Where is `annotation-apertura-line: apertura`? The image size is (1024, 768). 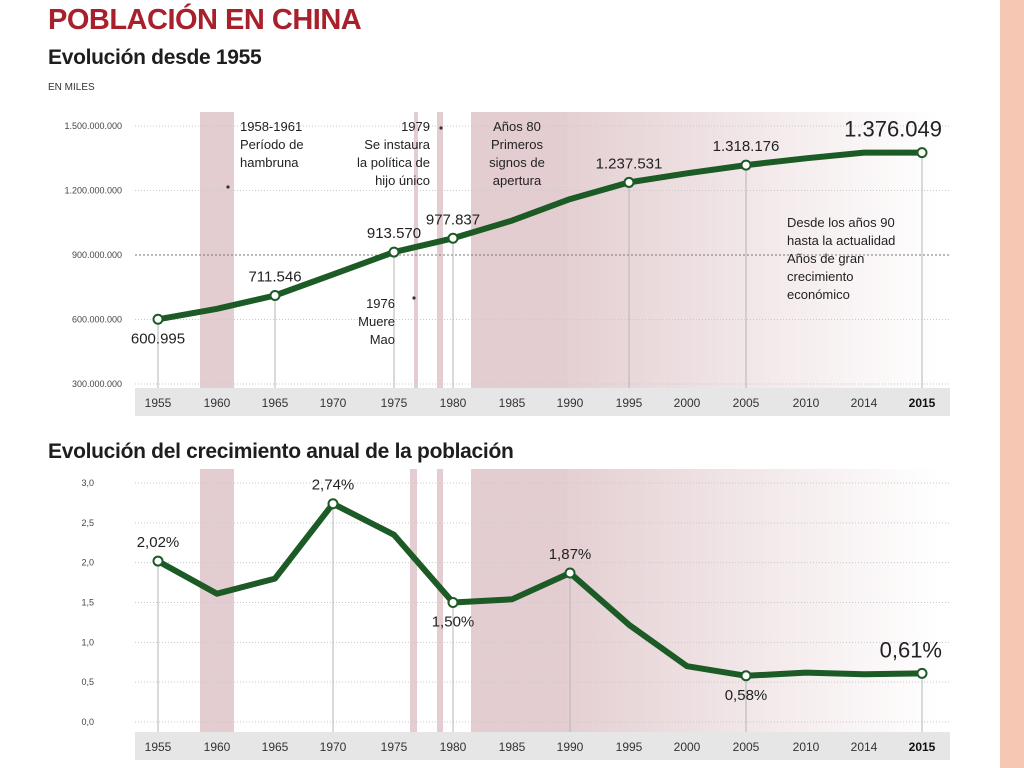
annotation-apertura-line: apertura is located at coordinates (517, 180).